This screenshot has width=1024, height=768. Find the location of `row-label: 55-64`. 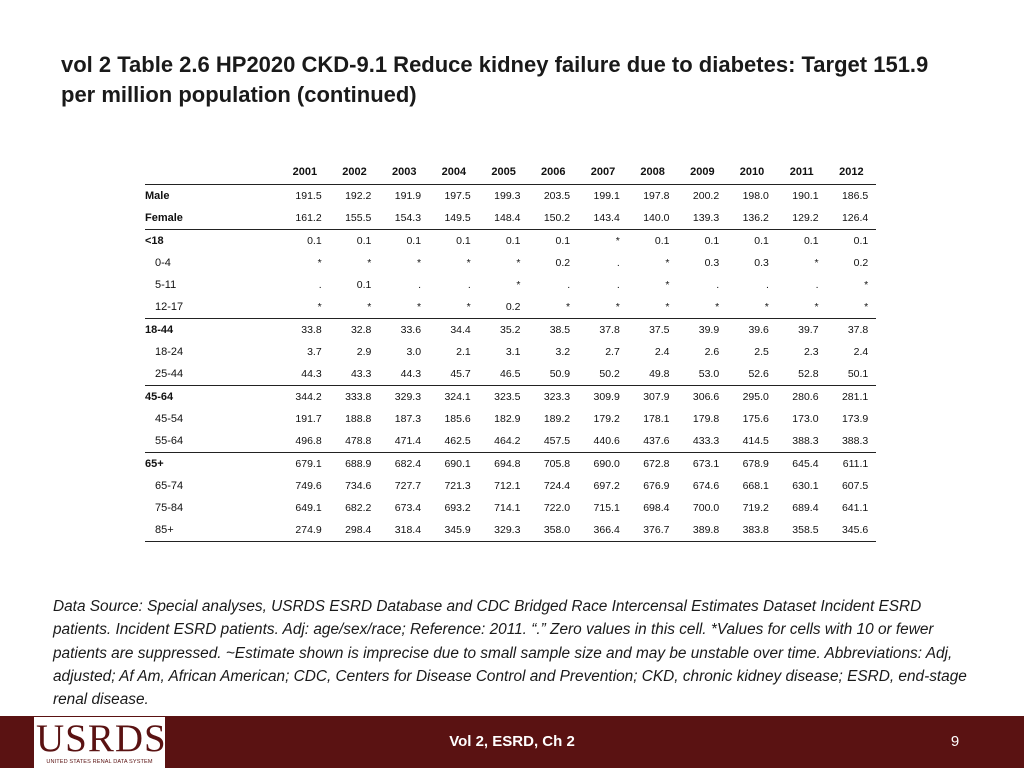

row-label: 55-64 is located at coordinates (169, 441).